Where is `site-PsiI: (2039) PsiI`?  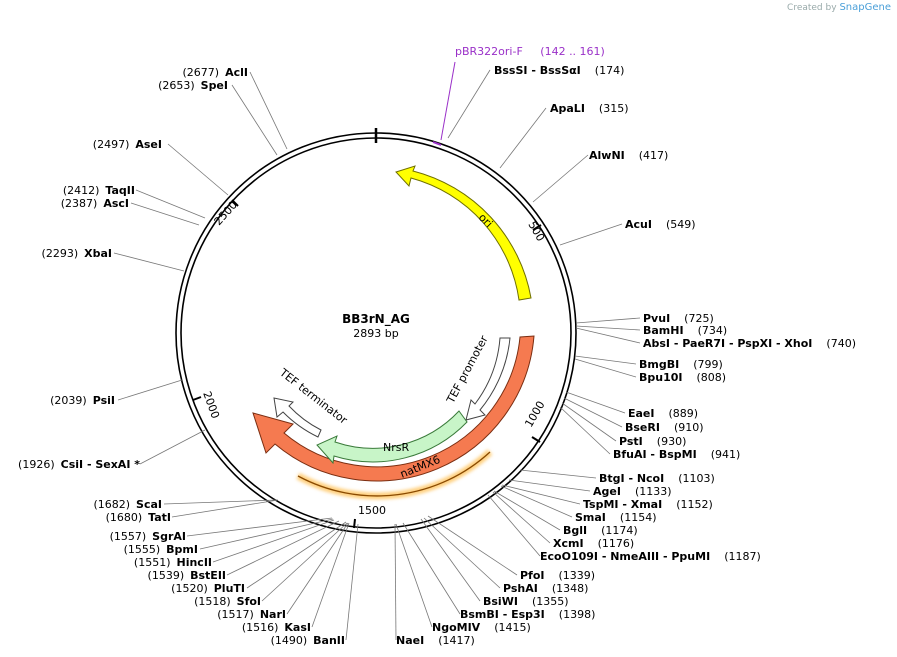 site-PsiI: (2039) PsiI is located at coordinates (82, 400).